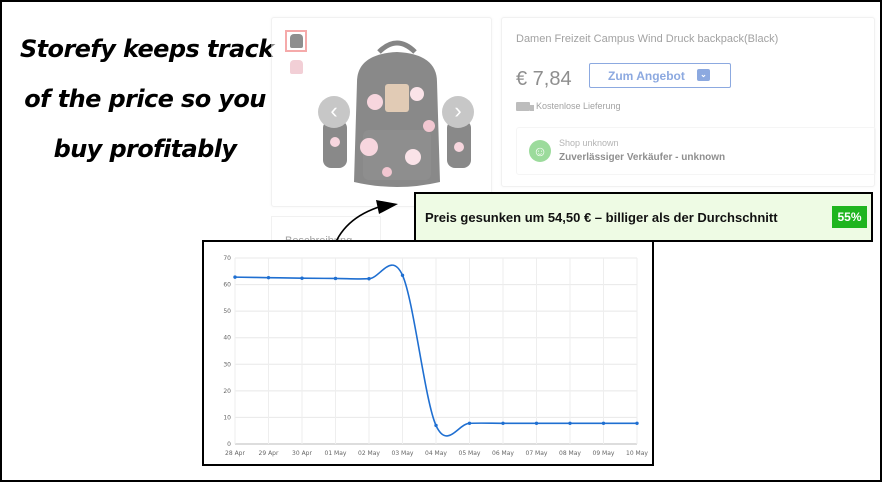 This screenshot has height=482, width=882. I want to click on offer-button-label: Zum Angebot, so click(646, 75).